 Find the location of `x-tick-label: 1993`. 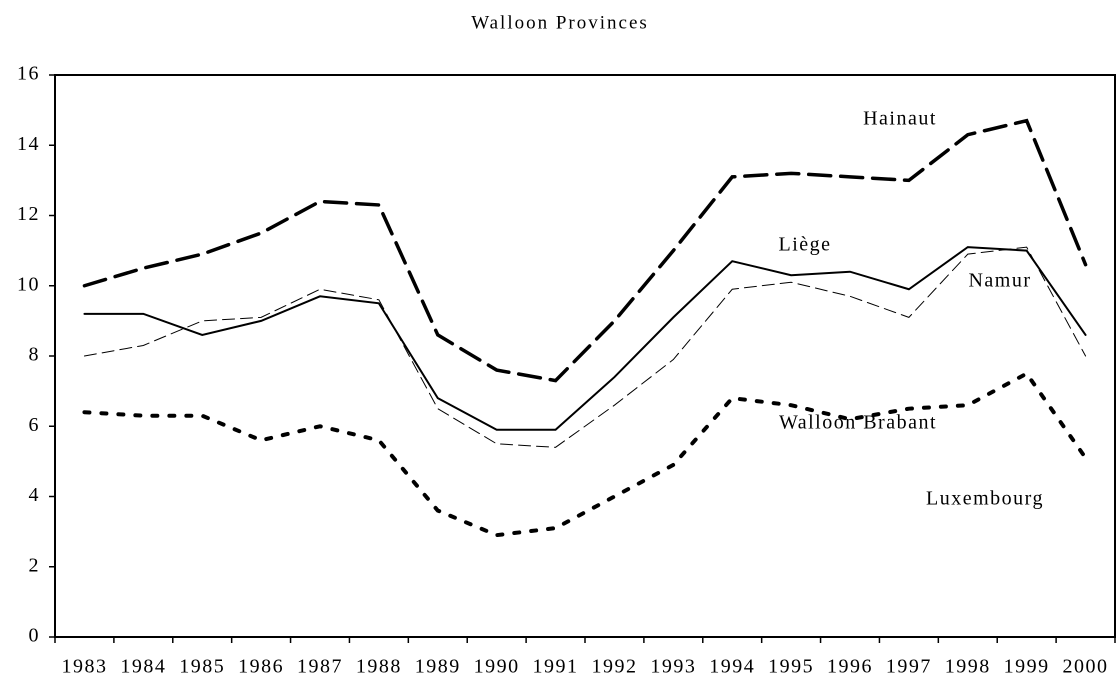

x-tick-label: 1993 is located at coordinates (673, 667).